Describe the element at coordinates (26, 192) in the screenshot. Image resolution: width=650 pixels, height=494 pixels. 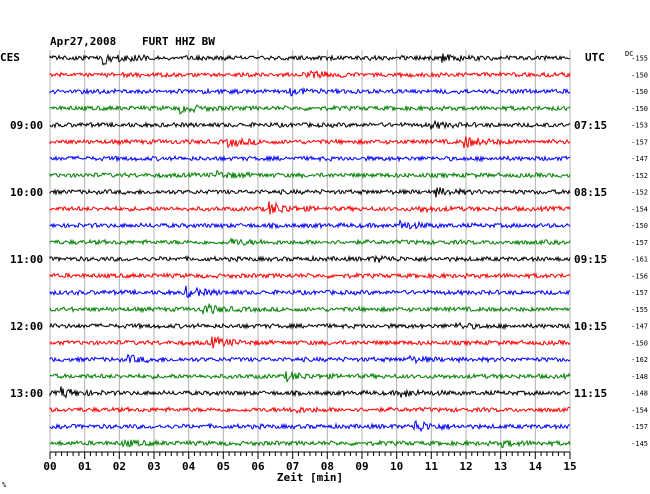
I see `left-time-label-1000: 10:00` at that location.